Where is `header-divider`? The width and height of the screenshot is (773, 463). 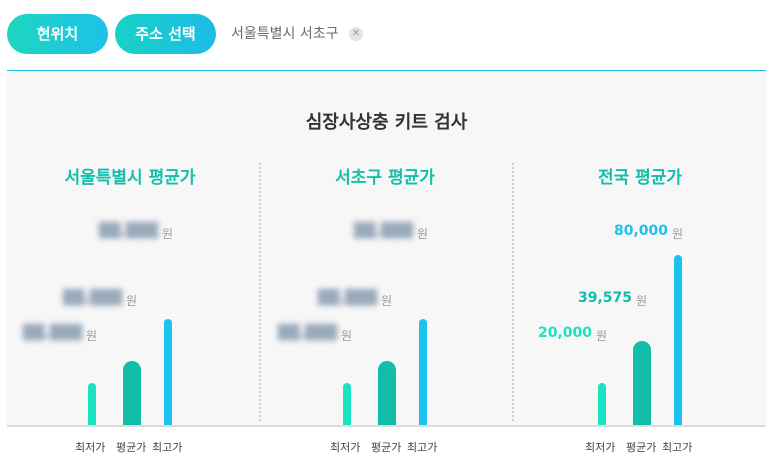 header-divider is located at coordinates (386, 70).